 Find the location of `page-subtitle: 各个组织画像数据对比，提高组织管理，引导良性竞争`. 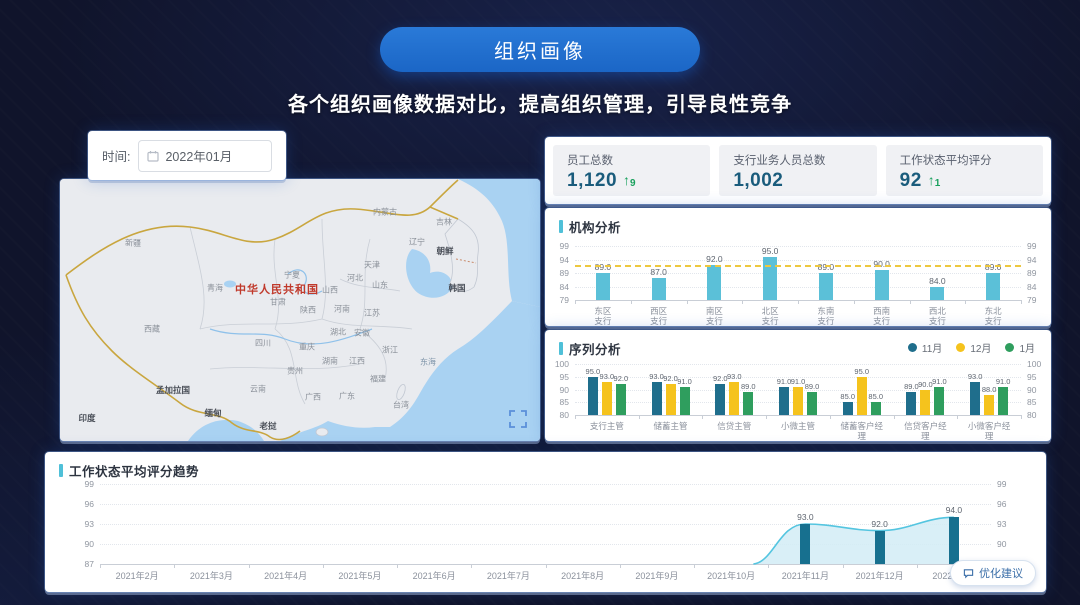

page-subtitle: 各个组织画像数据对比，提高组织管理，引导良性竞争 is located at coordinates (540, 105).